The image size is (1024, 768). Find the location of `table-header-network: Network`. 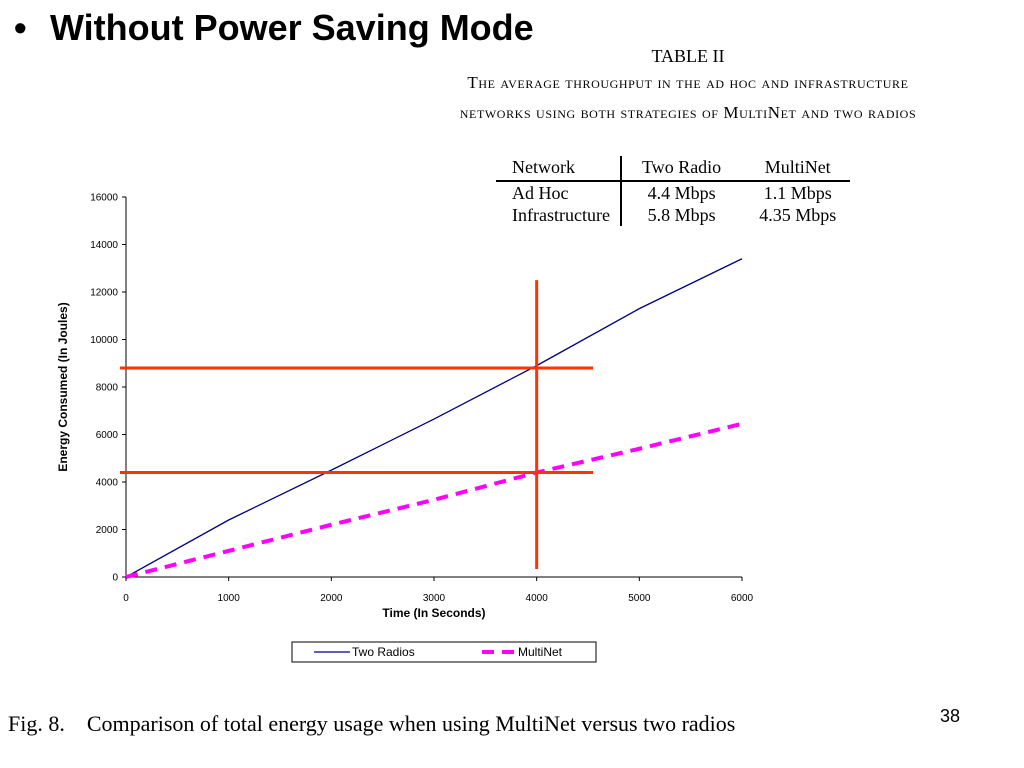

table-header-network: Network is located at coordinates (559, 169).